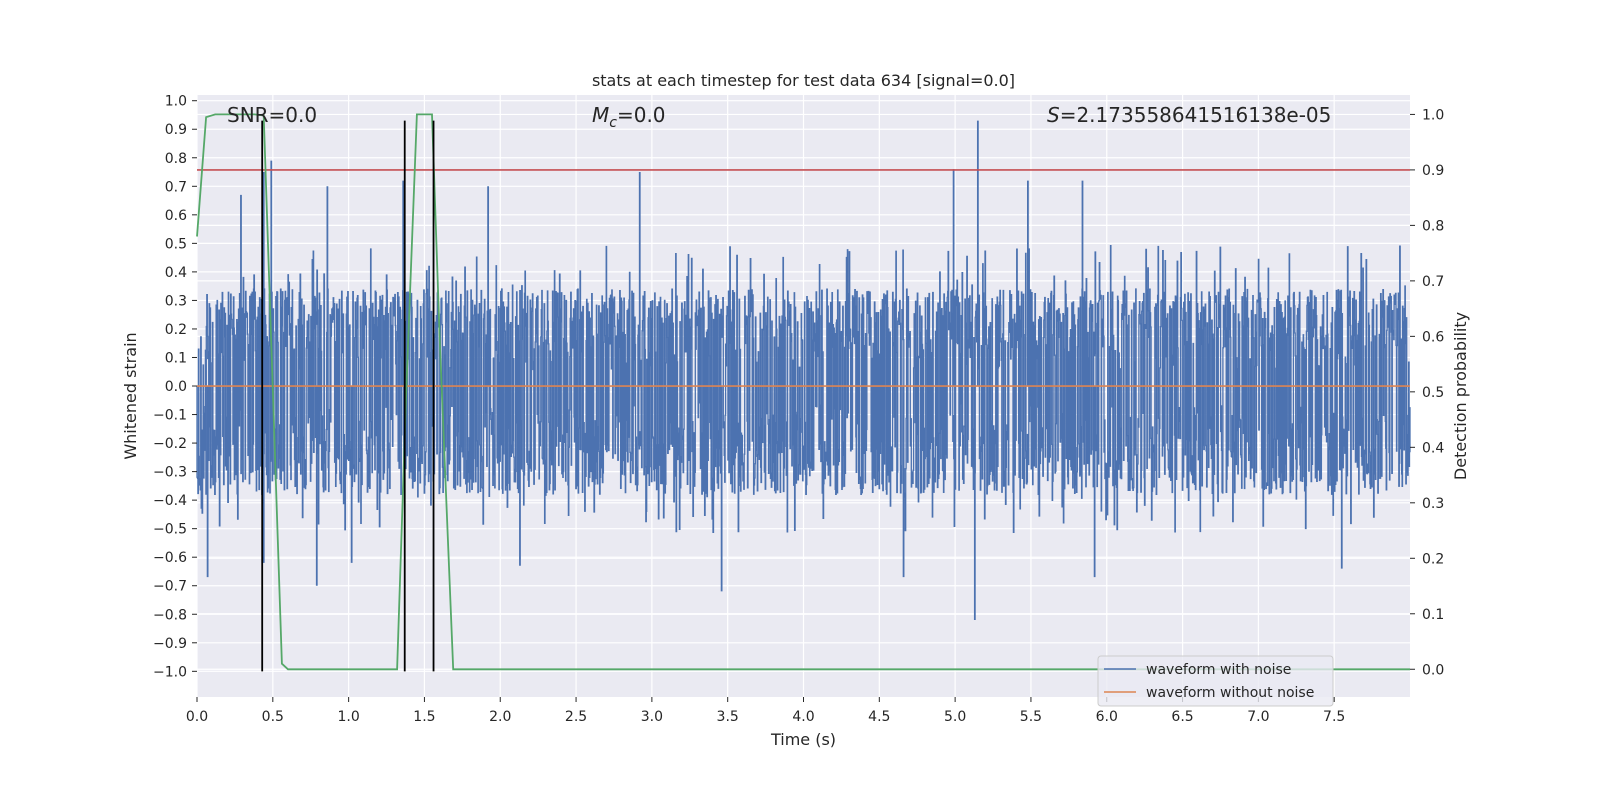  What do you see at coordinates (170, 587) in the screenshot?
I see `y-tick-label: −0.7` at bounding box center [170, 587].